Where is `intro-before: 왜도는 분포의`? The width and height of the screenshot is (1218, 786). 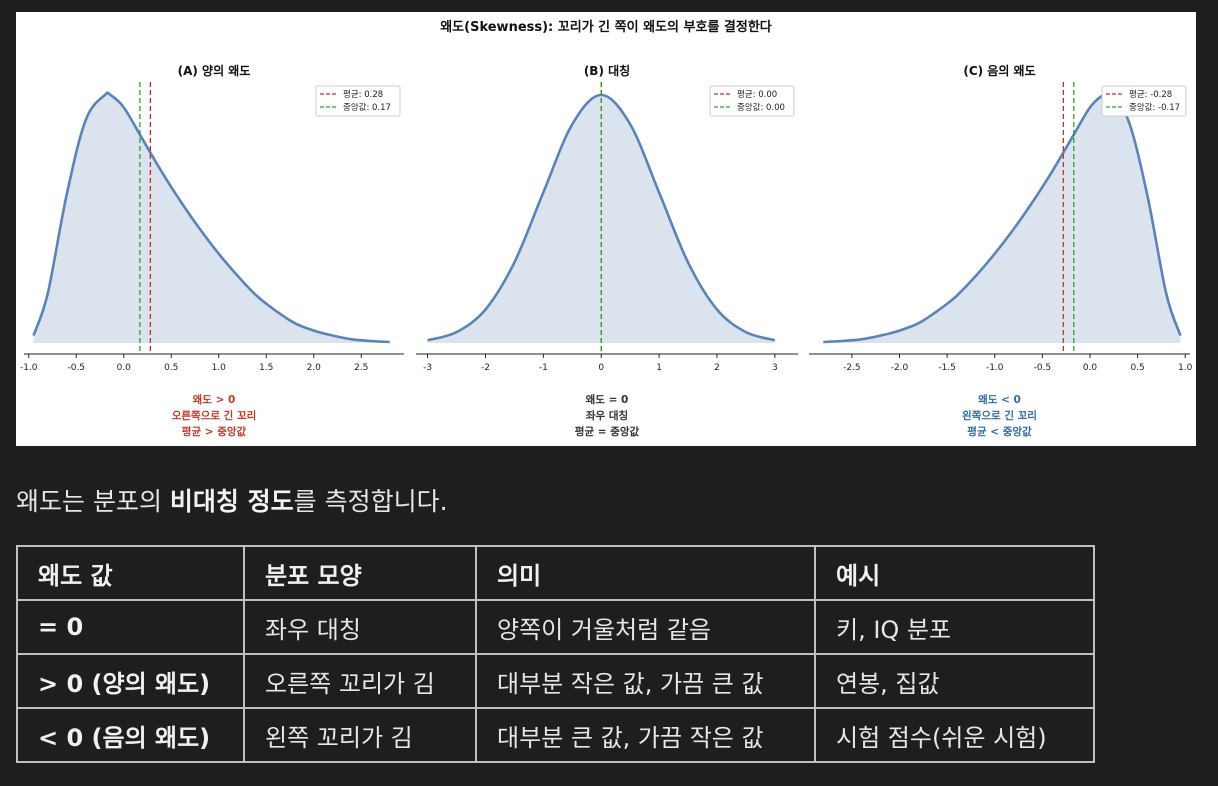 intro-before: 왜도는 분포의 is located at coordinates (93, 501).